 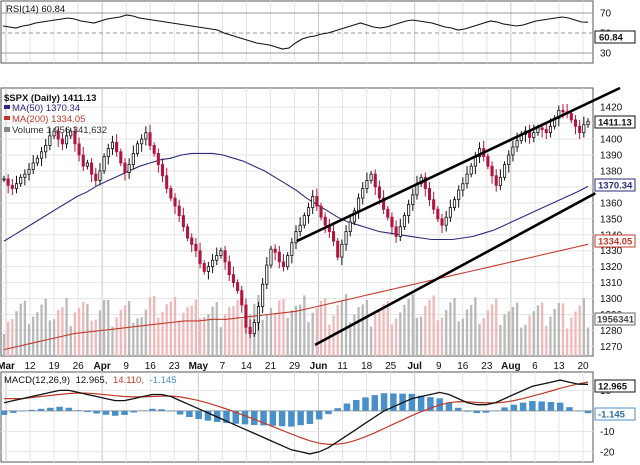 I want to click on x-tick-label: 20, so click(x=583, y=366).